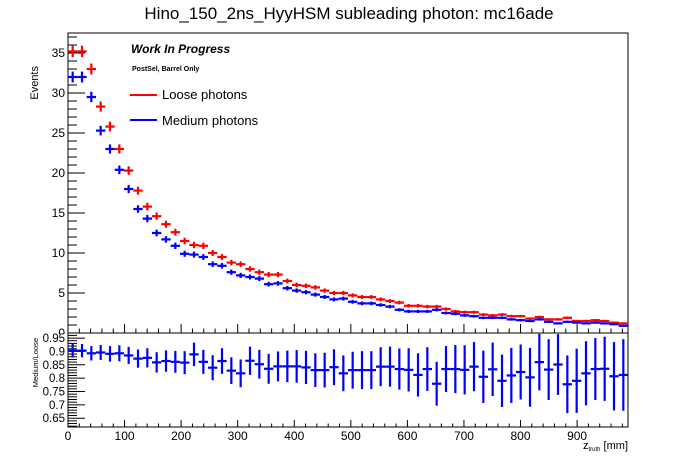 The height and width of the screenshot is (476, 698). I want to click on main-y-tick-label: 35, so click(59, 53).